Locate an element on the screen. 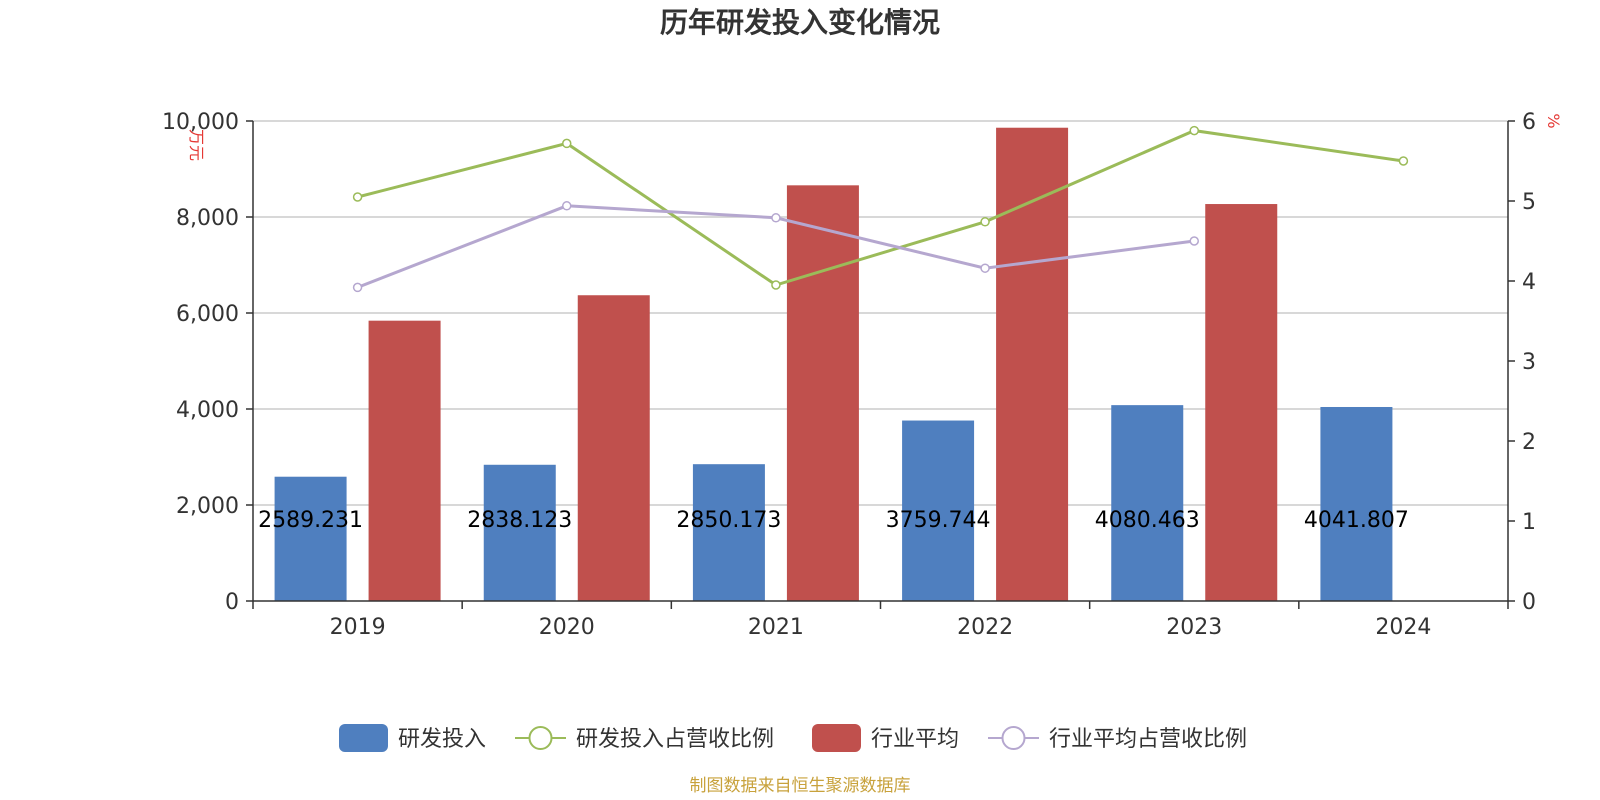 This screenshot has width=1600, height=800. right-tick-label: 3 is located at coordinates (1529, 362).